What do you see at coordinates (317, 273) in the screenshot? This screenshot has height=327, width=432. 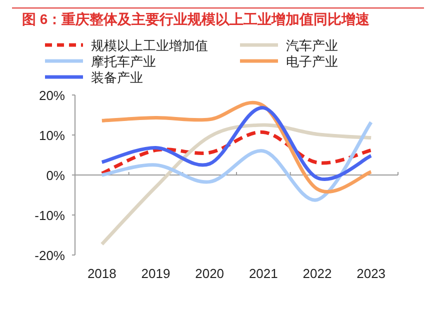 I see `x-tick-label: 2022` at bounding box center [317, 273].